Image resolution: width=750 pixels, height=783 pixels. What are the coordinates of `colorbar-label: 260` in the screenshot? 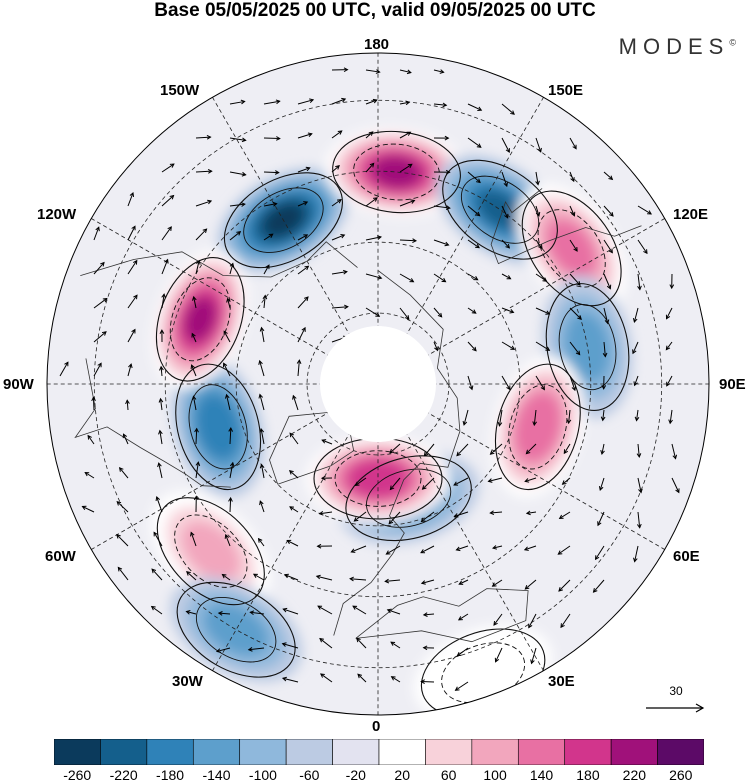 It's located at (681, 775).